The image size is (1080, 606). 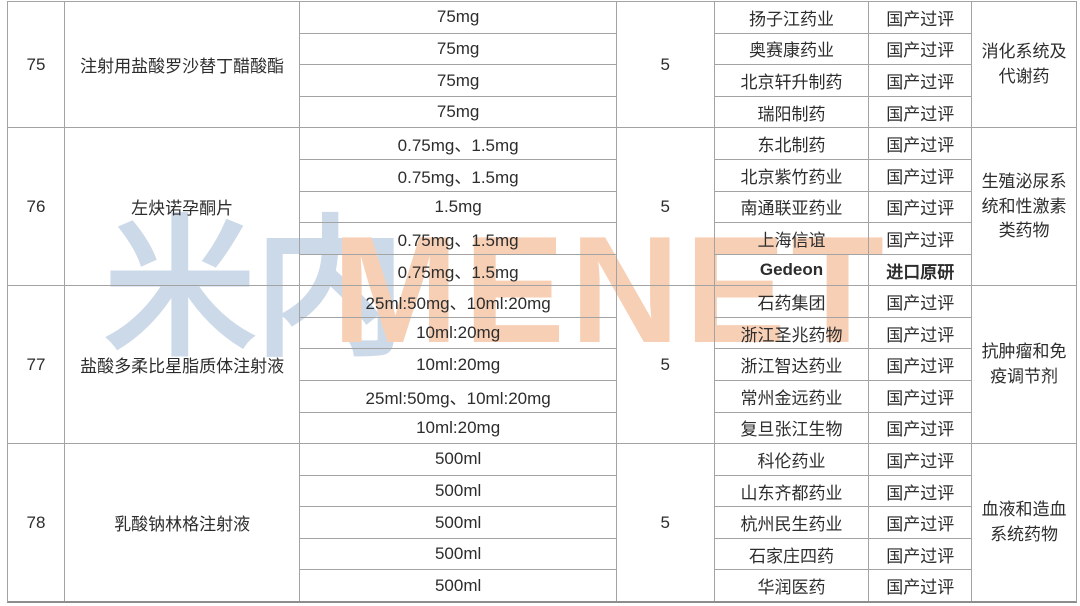 What do you see at coordinates (791, 48) in the screenshot?
I see `company-cell: 奥赛康药业` at bounding box center [791, 48].